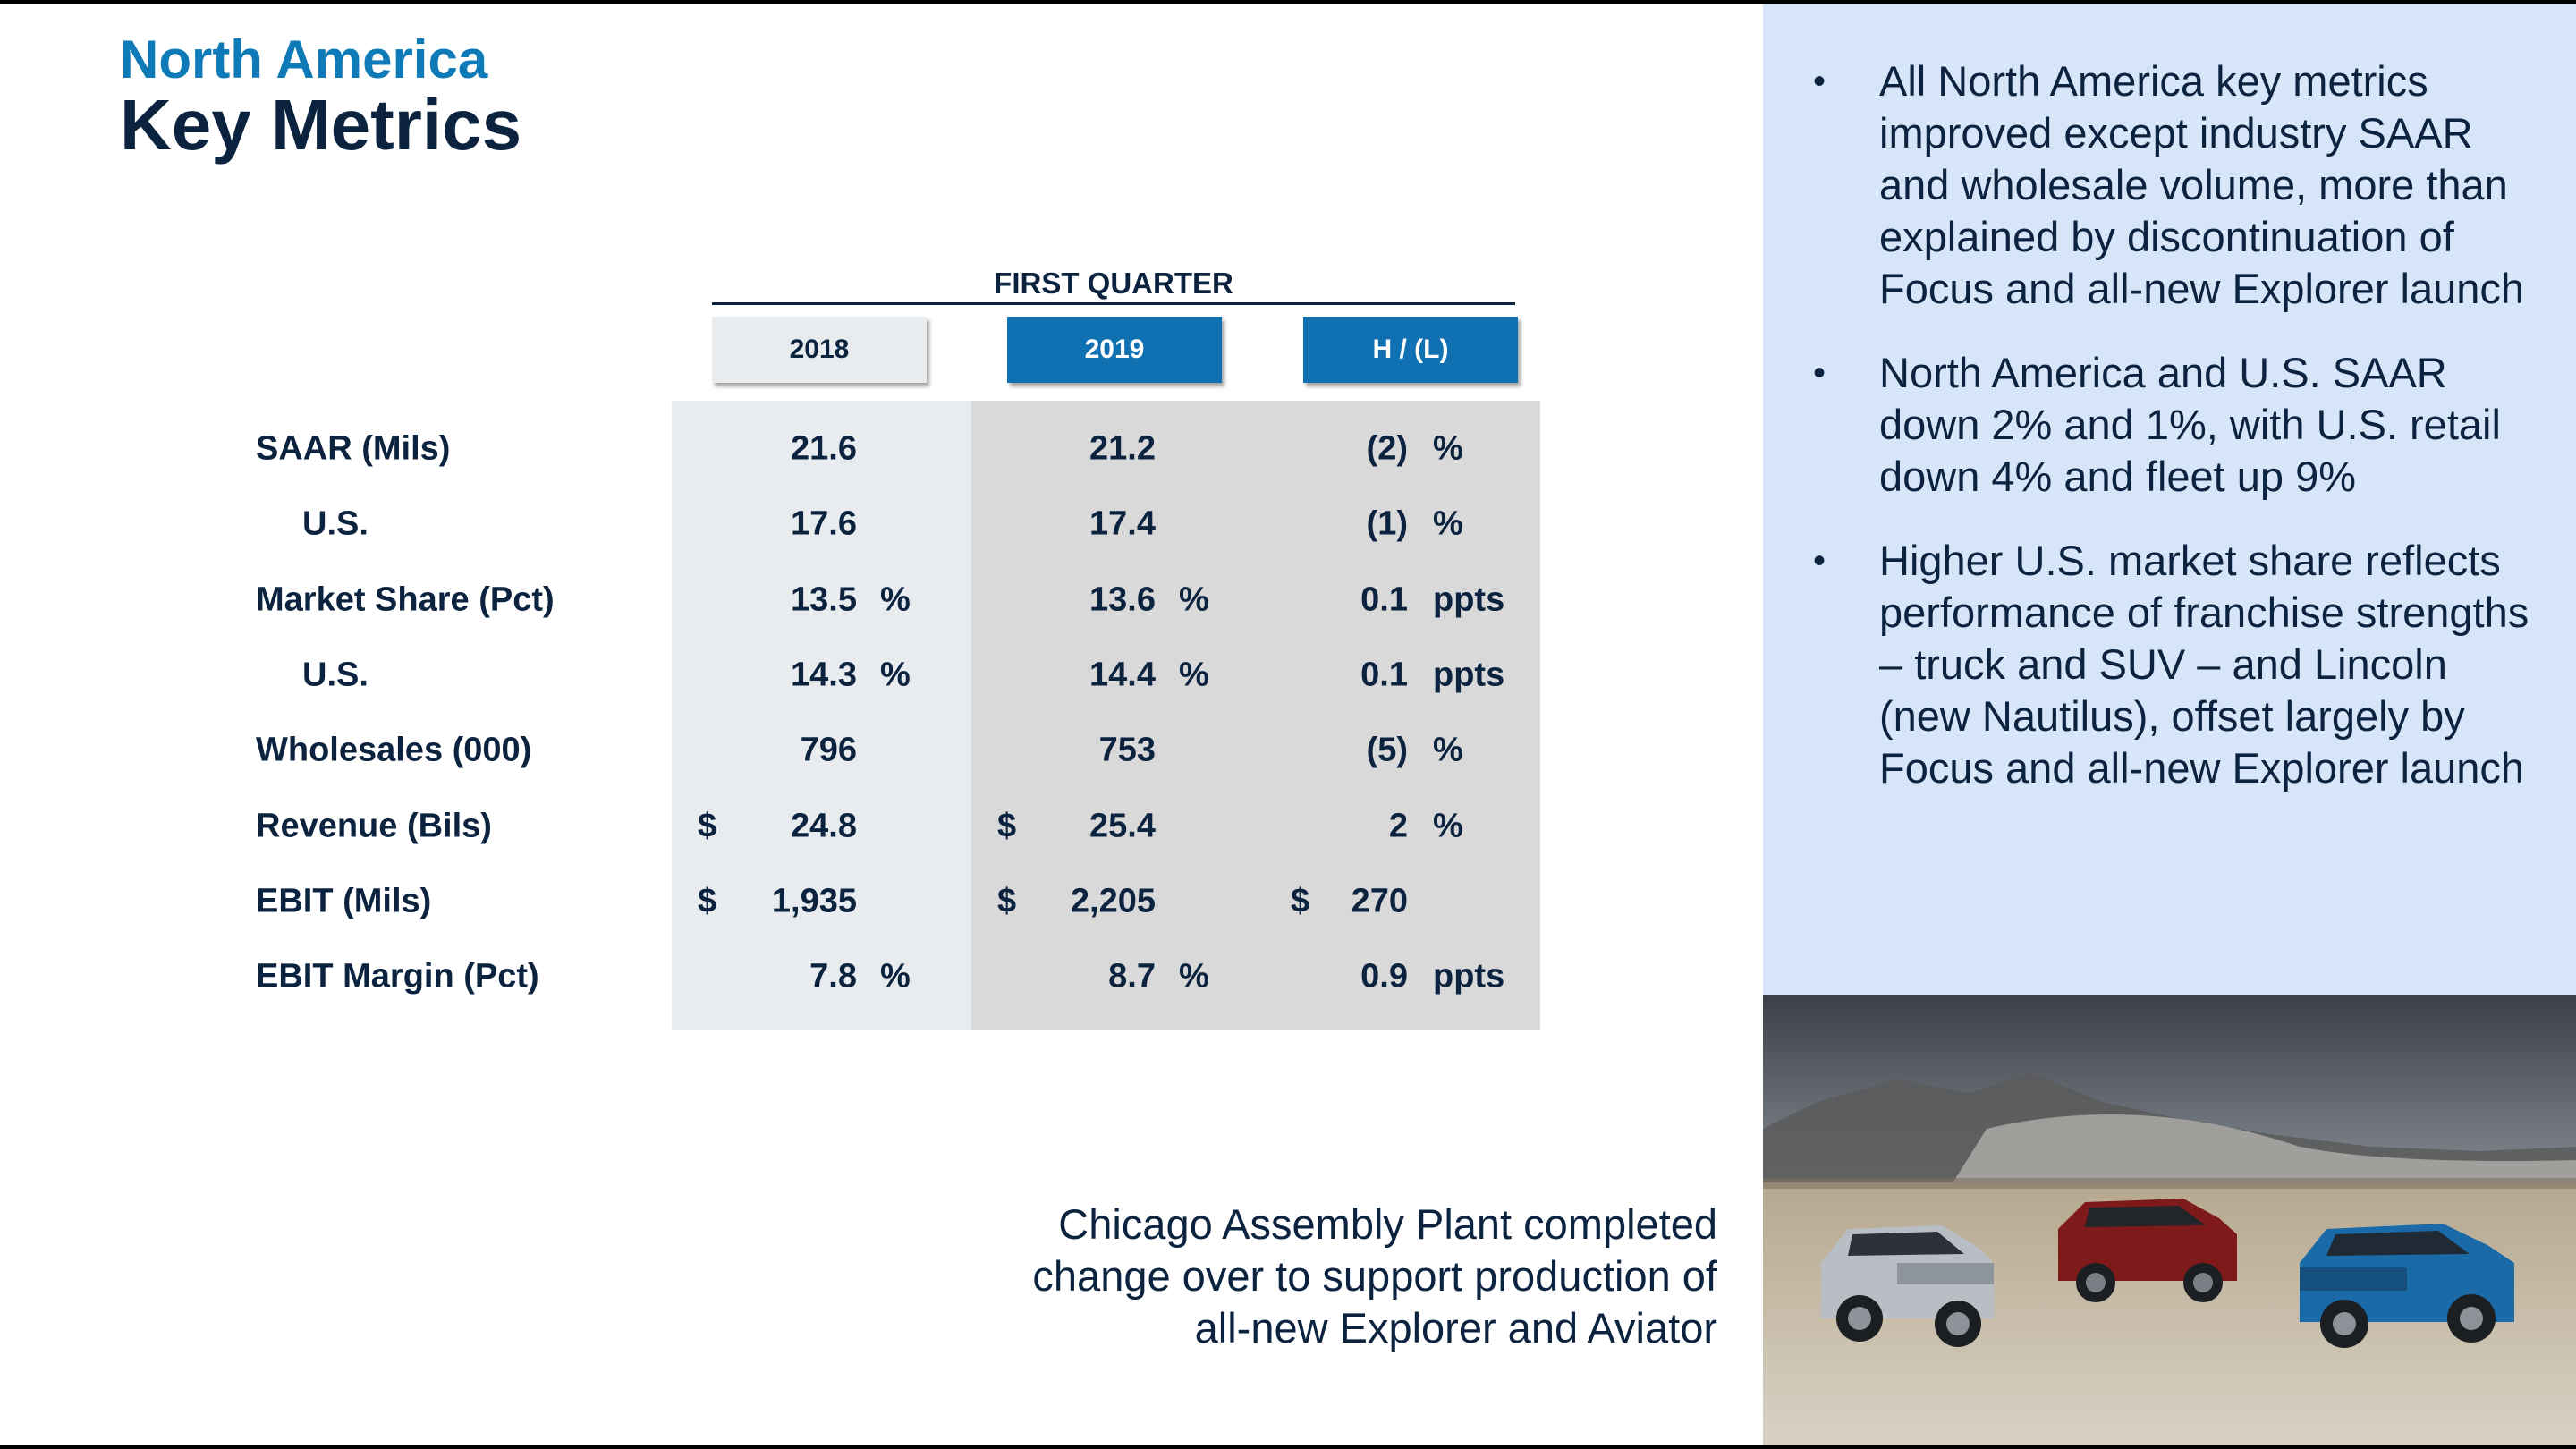 This screenshot has width=2576, height=1449. I want to click on row-label: SAAR (Mils), so click(353, 448).